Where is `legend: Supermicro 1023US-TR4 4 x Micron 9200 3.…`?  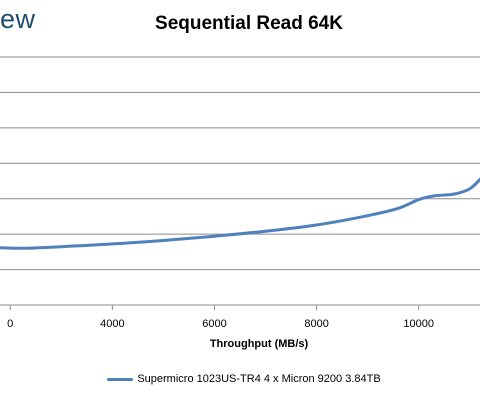
legend: Supermicro 1023US-TR4 4 x Micron 9200 3.… is located at coordinates (240, 379).